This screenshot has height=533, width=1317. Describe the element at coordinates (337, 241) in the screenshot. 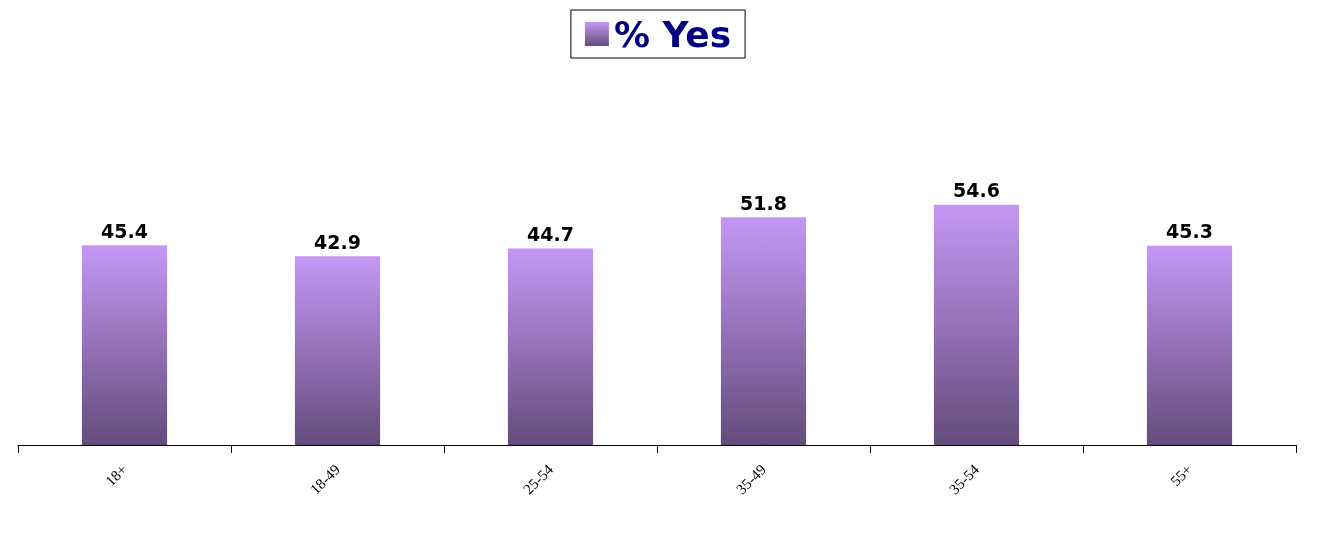

I see `data-label: 42.9` at that location.